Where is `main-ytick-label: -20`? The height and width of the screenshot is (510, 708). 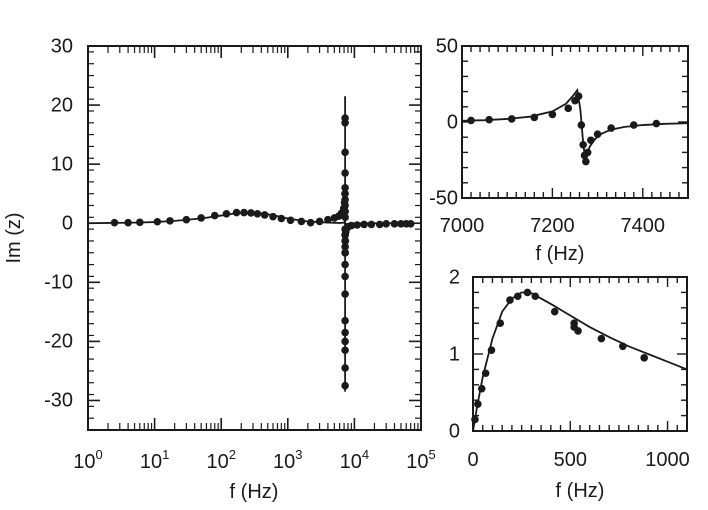 main-ytick-label: -20 is located at coordinates (58, 342).